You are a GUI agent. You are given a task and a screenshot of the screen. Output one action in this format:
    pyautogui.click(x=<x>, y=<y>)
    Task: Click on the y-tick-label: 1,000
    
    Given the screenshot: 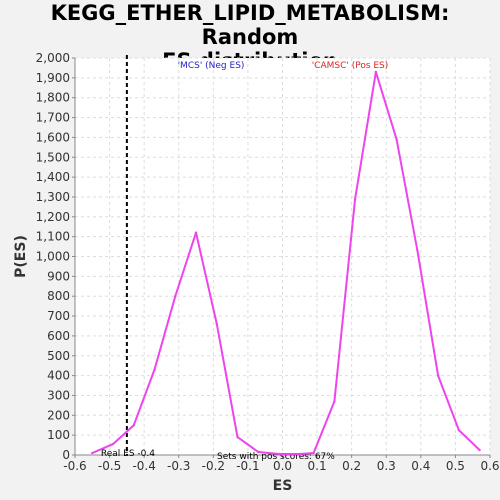 What is the action you would take?
    pyautogui.click(x=53, y=257)
    